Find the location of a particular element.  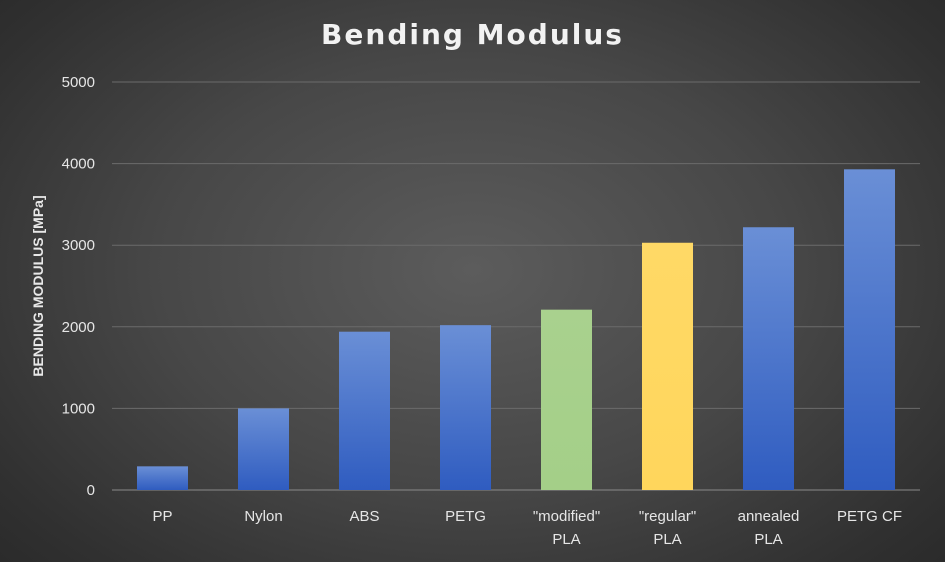

x-tick-label: "regular" is located at coordinates (667, 516).